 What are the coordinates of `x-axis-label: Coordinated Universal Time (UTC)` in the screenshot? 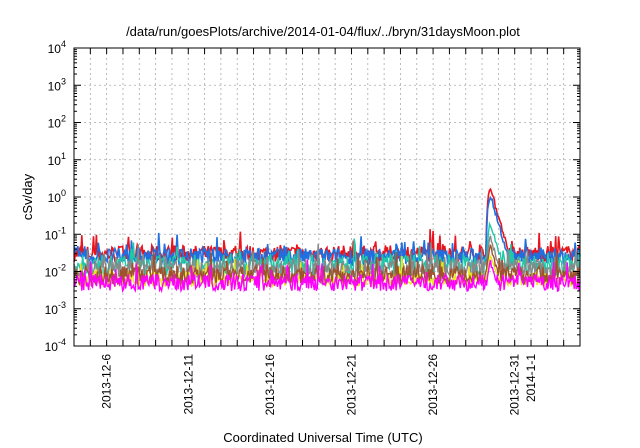 It's located at (322, 437).